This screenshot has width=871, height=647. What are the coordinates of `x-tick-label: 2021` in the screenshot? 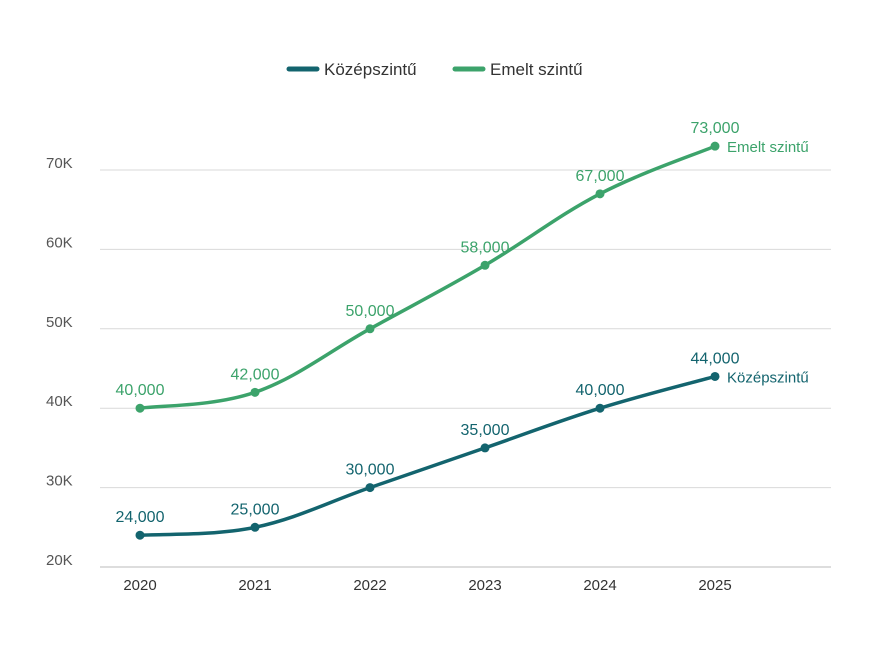 It's located at (254, 585).